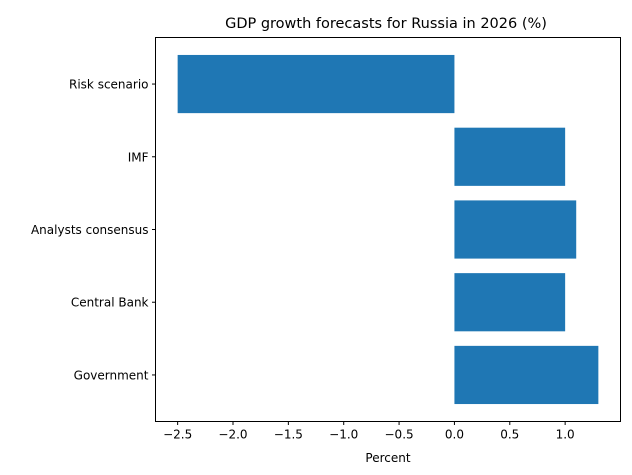  What do you see at coordinates (138, 157) in the screenshot?
I see `y-tick-label-imf: IMF` at bounding box center [138, 157].